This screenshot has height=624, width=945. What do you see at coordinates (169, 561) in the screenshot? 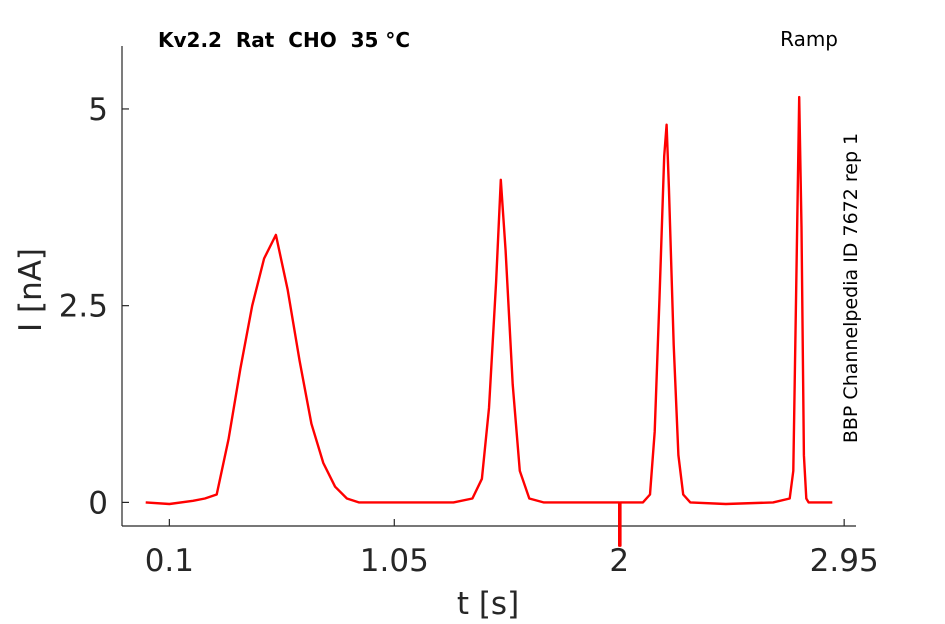
I see `x-tick-label: 0.1` at bounding box center [169, 561].